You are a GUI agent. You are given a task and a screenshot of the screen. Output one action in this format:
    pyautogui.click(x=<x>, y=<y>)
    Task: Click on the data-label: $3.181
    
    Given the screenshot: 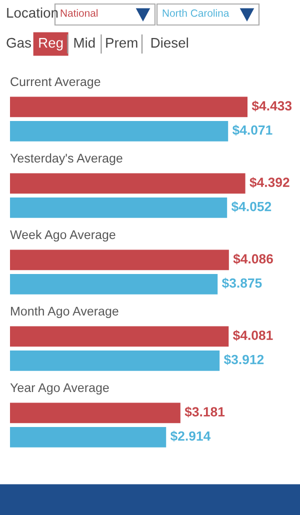 What is the action you would take?
    pyautogui.click(x=204, y=412)
    